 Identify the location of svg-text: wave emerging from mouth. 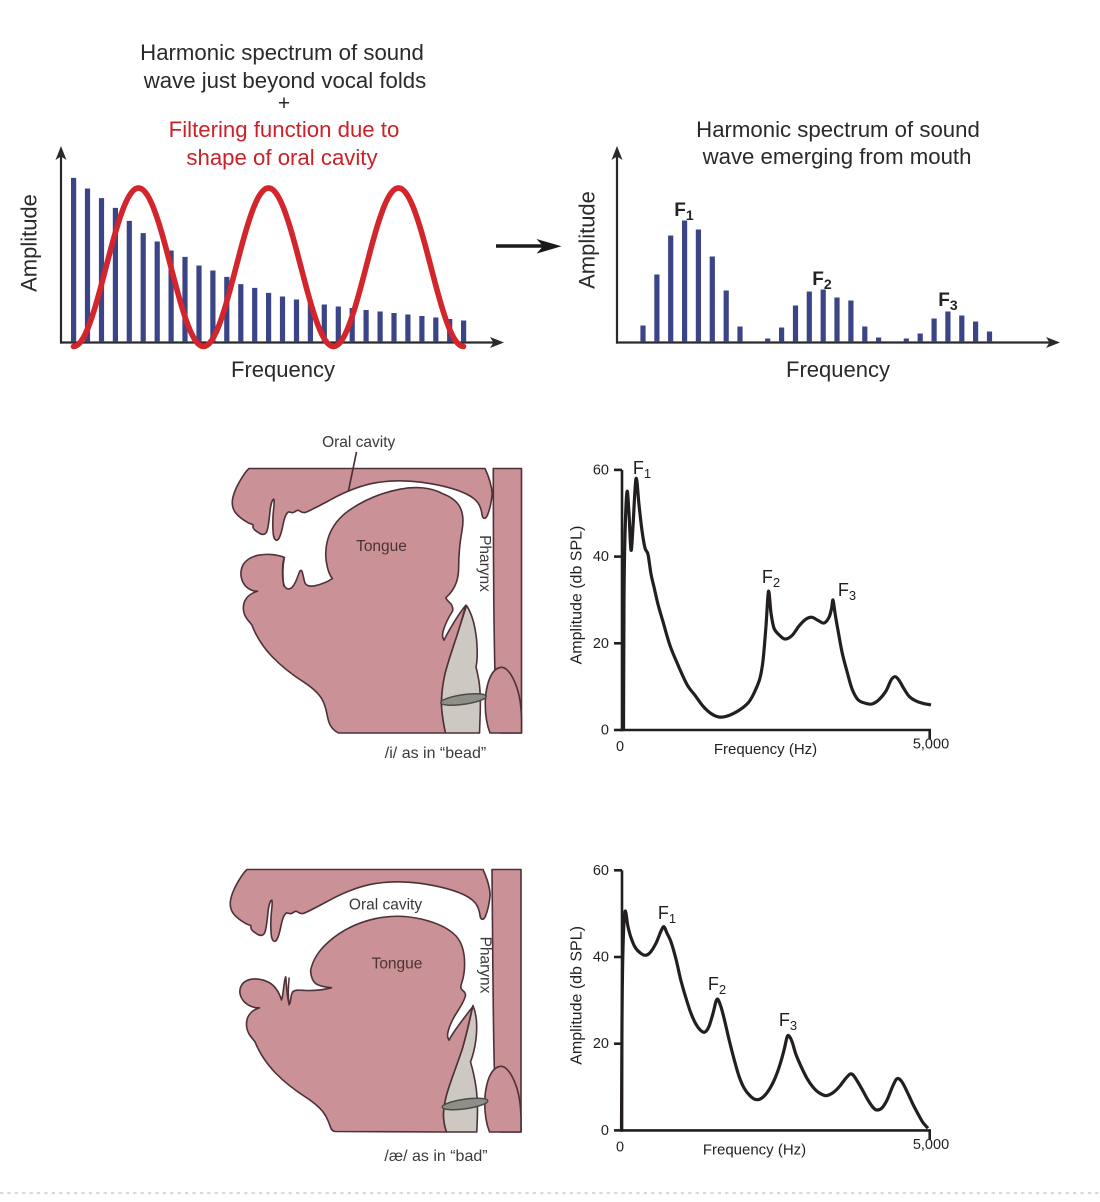
(837, 156).